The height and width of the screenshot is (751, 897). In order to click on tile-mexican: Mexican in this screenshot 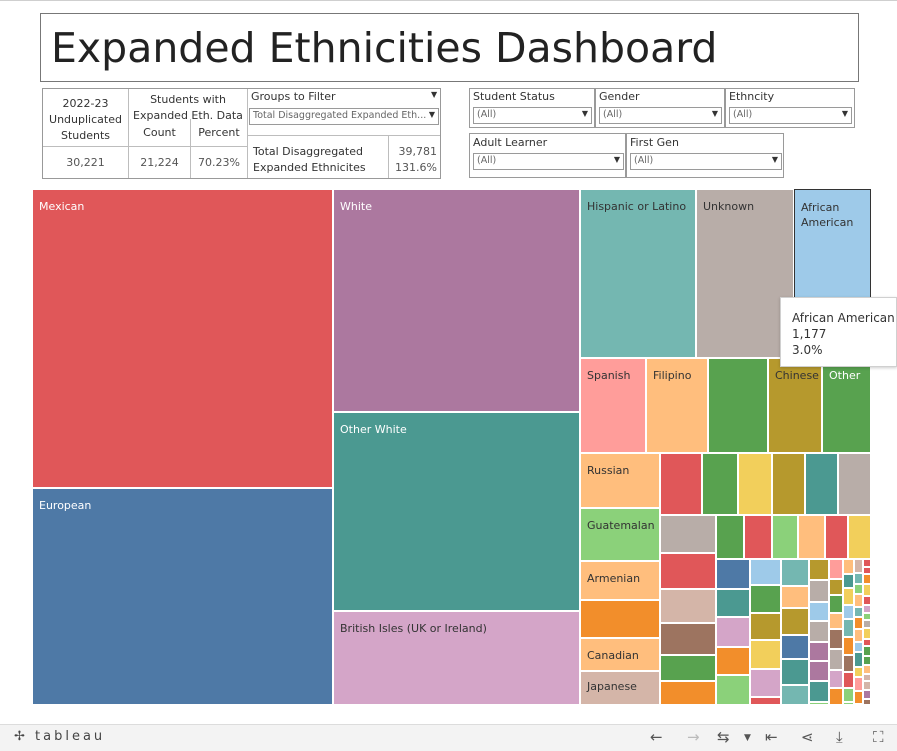, I will do `click(182, 338)`.